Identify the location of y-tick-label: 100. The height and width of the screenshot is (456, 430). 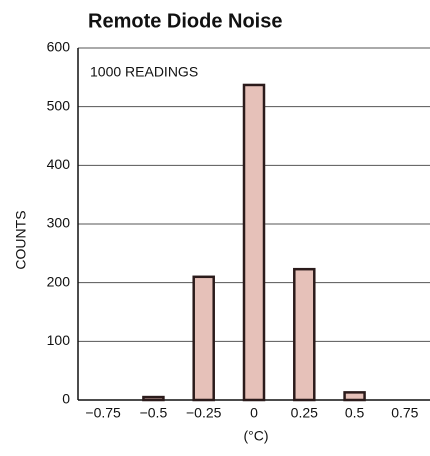
(59, 340).